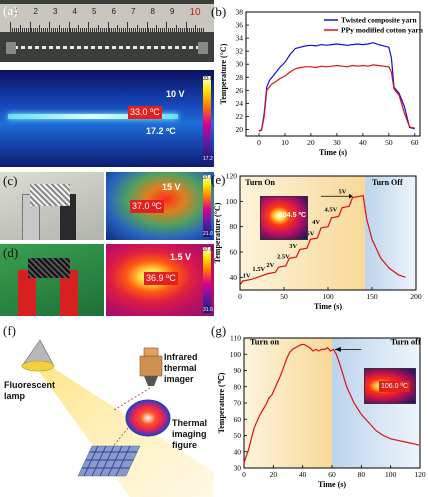 Image resolution: width=428 pixels, height=497 pixels. What do you see at coordinates (337, 142) in the screenshot?
I see `x-tick-label: 30` at bounding box center [337, 142].